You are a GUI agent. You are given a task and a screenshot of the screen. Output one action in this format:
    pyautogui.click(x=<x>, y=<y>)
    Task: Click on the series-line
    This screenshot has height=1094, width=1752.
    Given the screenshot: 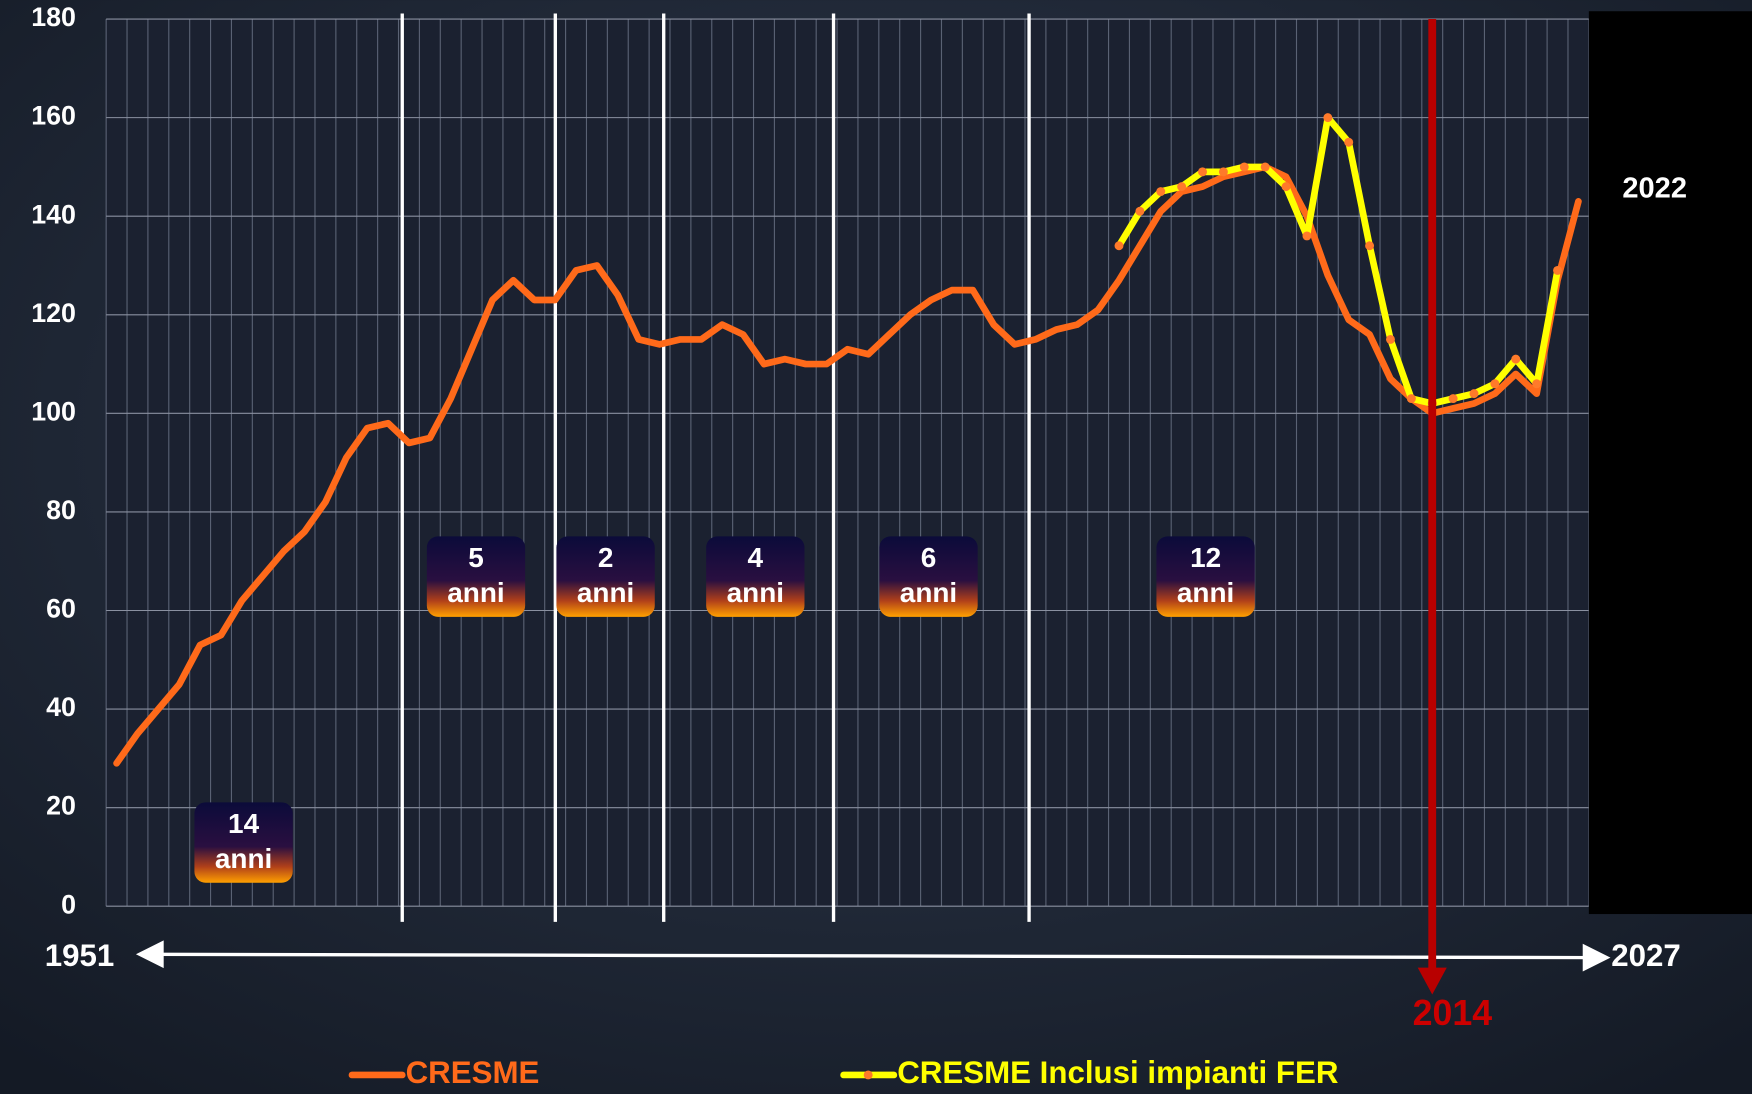 What is the action you would take?
    pyautogui.click(x=1338, y=260)
    